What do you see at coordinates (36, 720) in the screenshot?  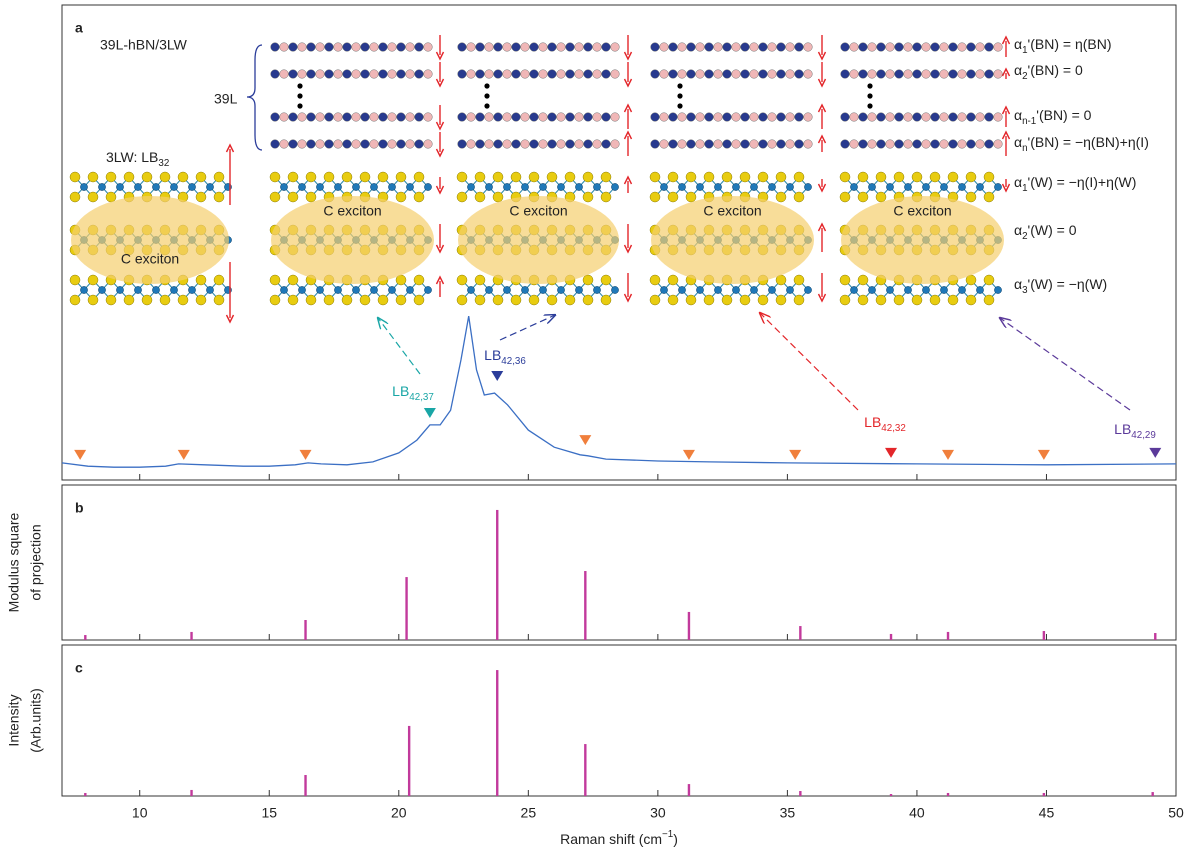 I see `y-axis-label: (Arb.units)` at bounding box center [36, 720].